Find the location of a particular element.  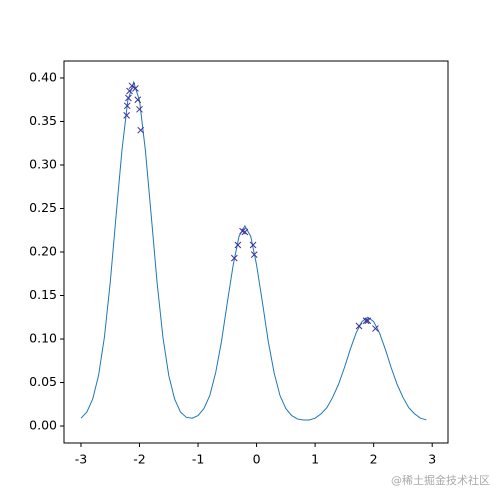

x-tick-label: 2 is located at coordinates (374, 459).